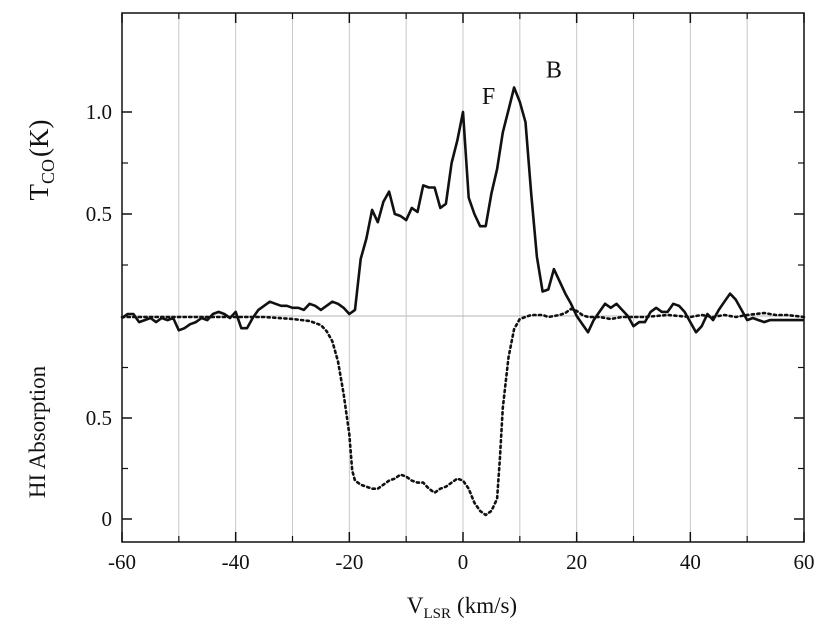 This screenshot has height=638, width=830. What do you see at coordinates (39, 192) in the screenshot?
I see `y-axis-title-top-main: T` at bounding box center [39, 192].